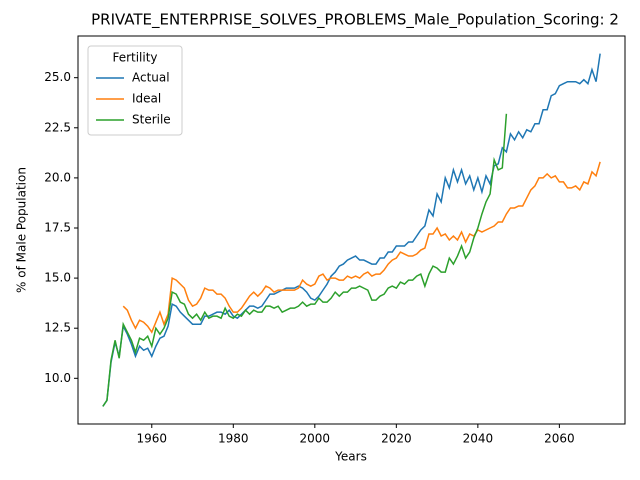 This screenshot has width=640, height=480. What do you see at coordinates (57, 77) in the screenshot?
I see `y-tick-label: 25.0` at bounding box center [57, 77].